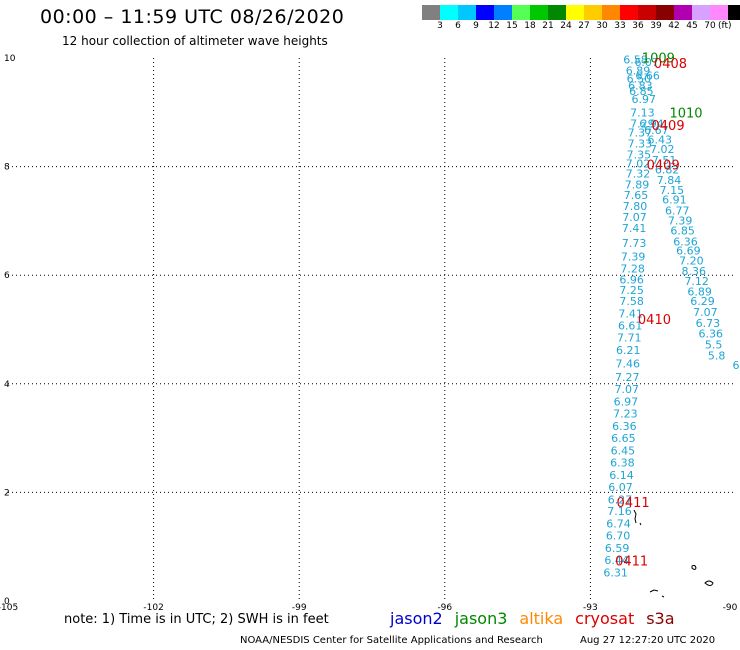 This screenshot has width=740, height=650. What do you see at coordinates (541, 618) in the screenshot?
I see `legend-entry-altika: altika` at bounding box center [541, 618].